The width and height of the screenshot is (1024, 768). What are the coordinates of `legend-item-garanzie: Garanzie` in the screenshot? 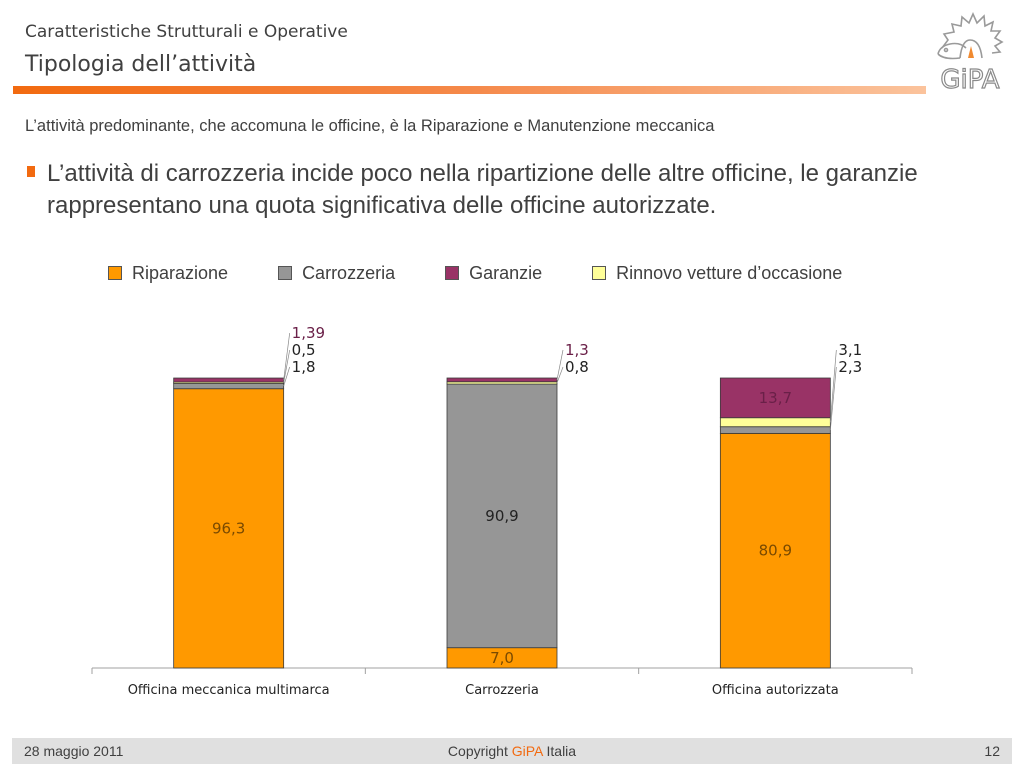 It's located at (493, 273).